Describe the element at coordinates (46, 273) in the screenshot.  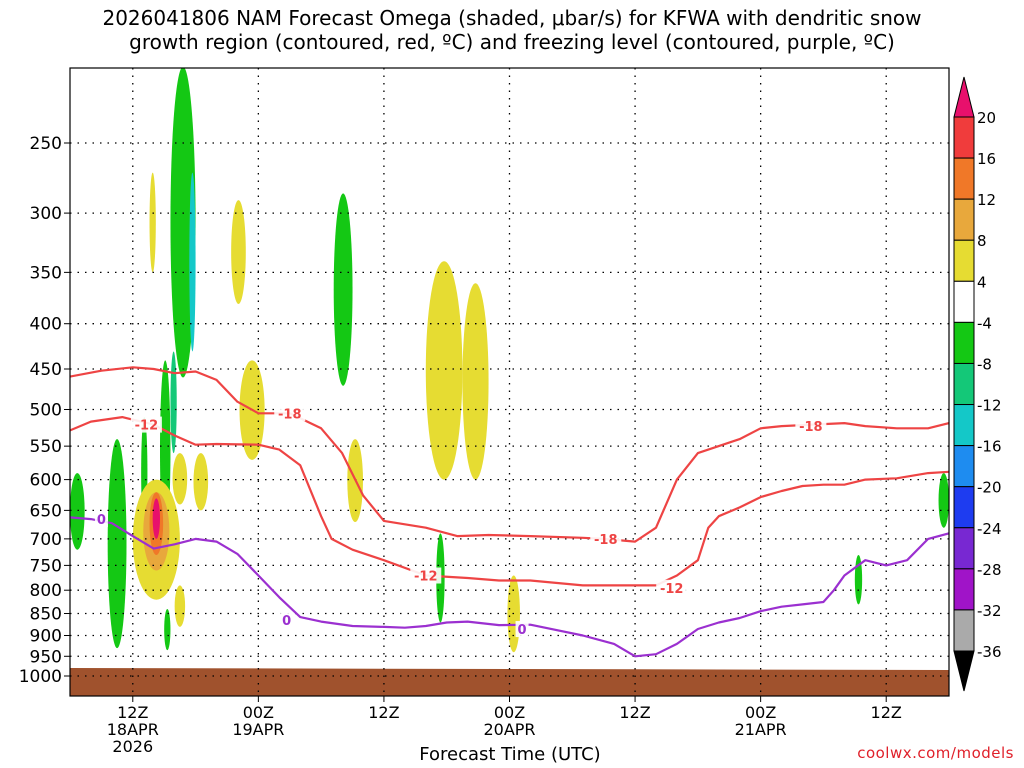
I see `y-tick-label: 350` at that location.